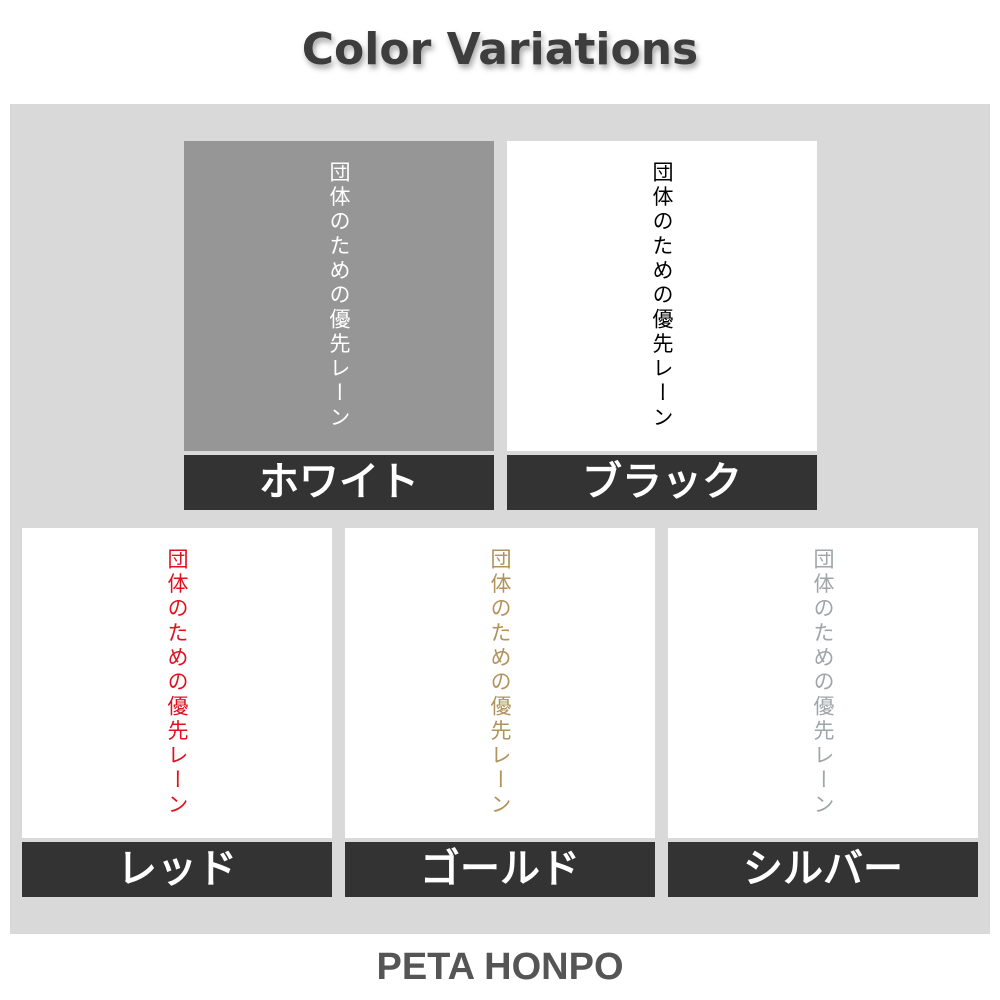 Image resolution: width=1000 pixels, height=1000 pixels. I want to click on variant-label: レッド, so click(177, 869).